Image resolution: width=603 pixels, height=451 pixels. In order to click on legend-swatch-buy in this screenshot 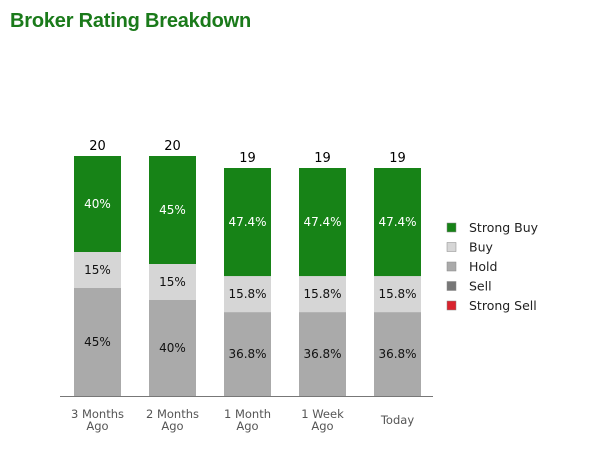, I will do `click(451, 247)`.